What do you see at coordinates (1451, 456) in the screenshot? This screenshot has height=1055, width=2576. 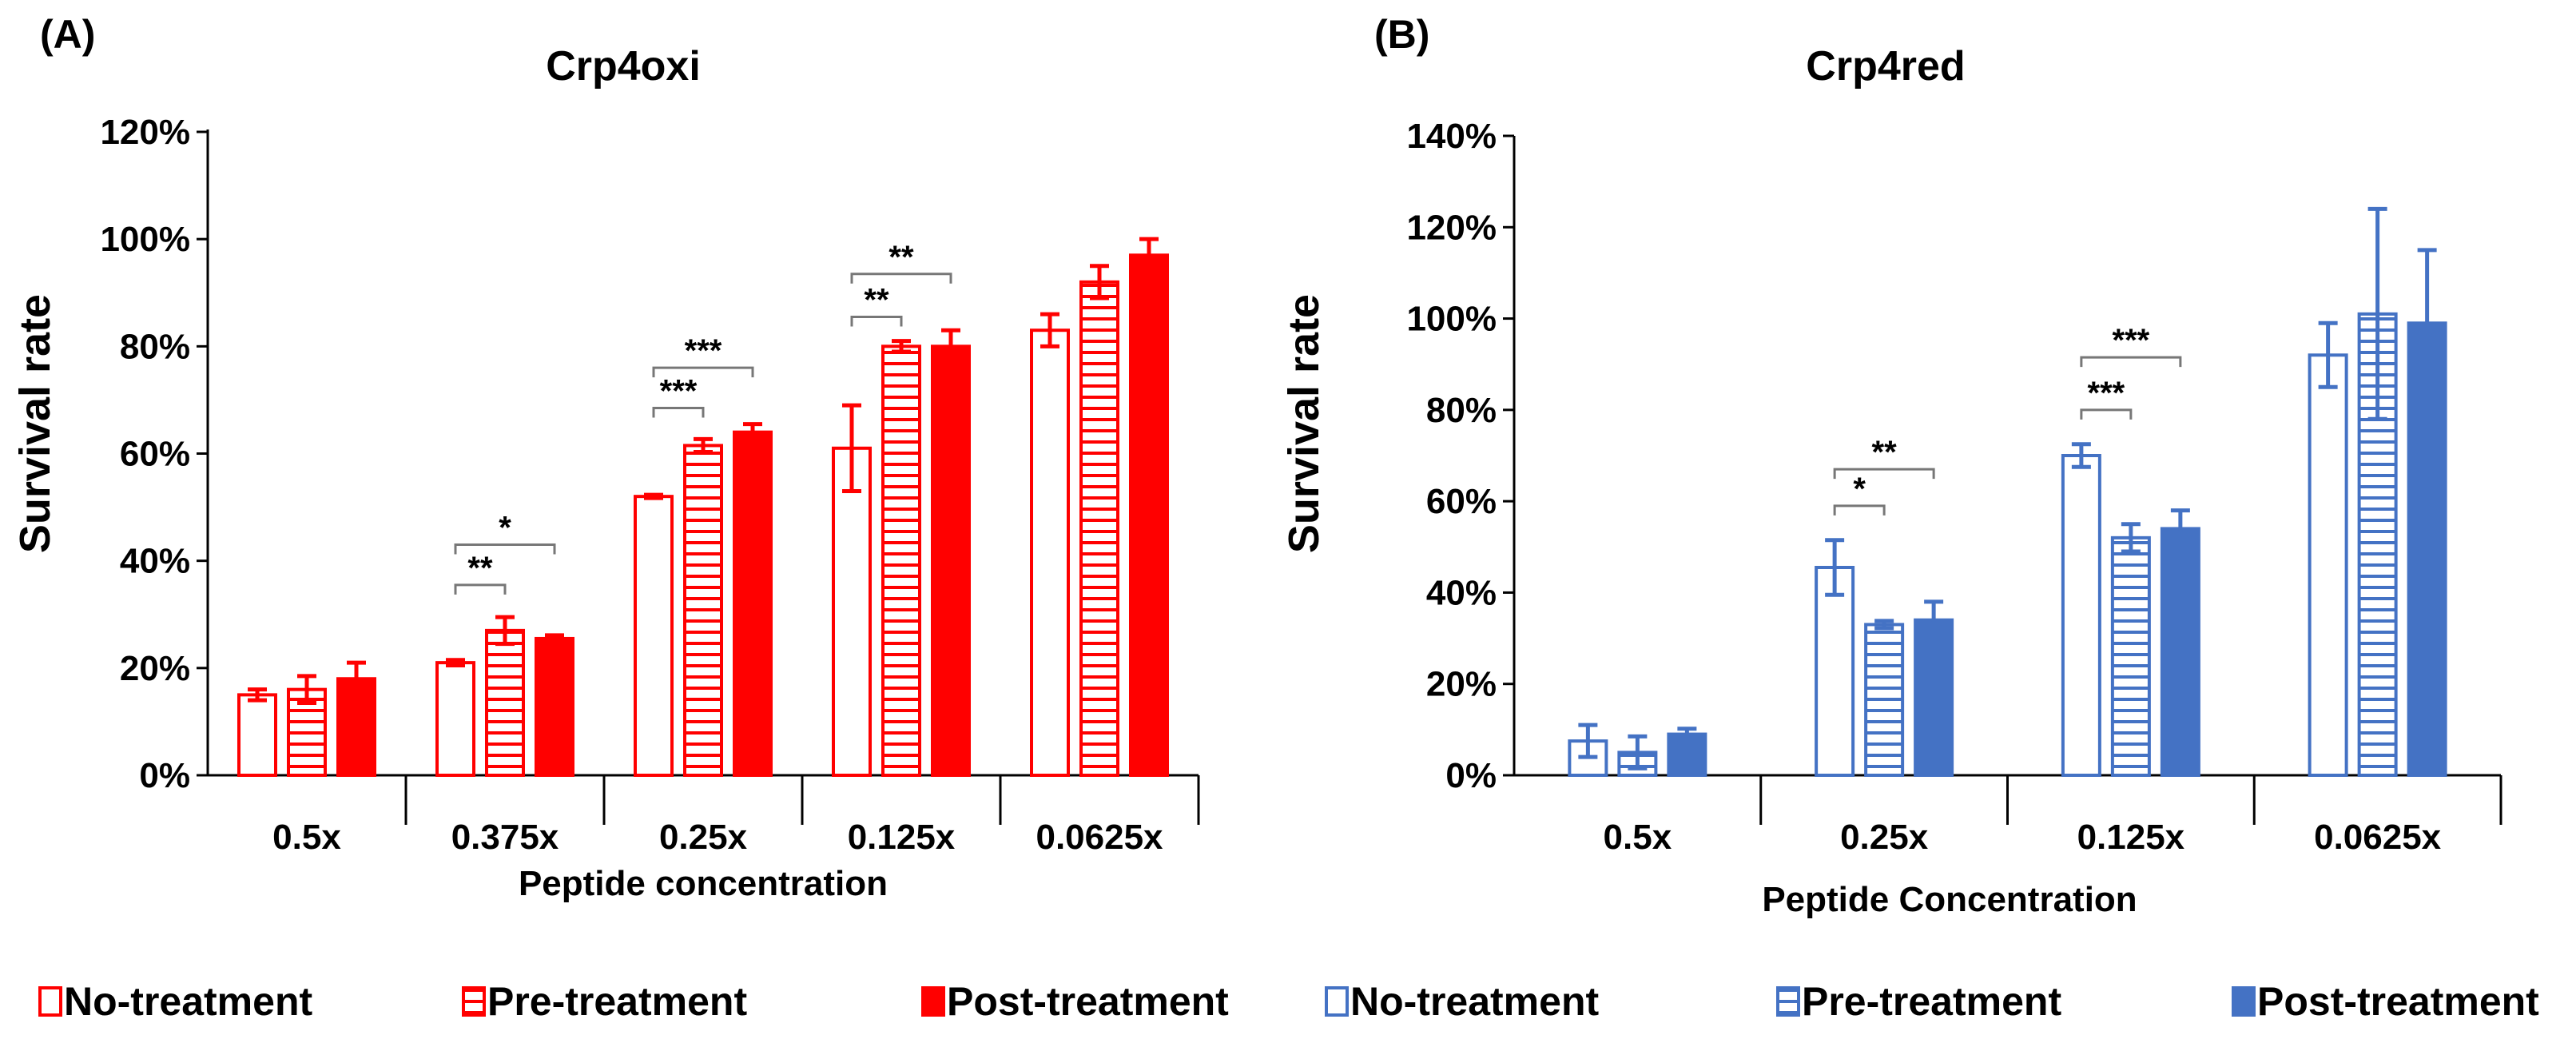 I see `y-axis-ticks: 0% 20% 40% 60% 80% 100% 120% 140%` at bounding box center [1451, 456].